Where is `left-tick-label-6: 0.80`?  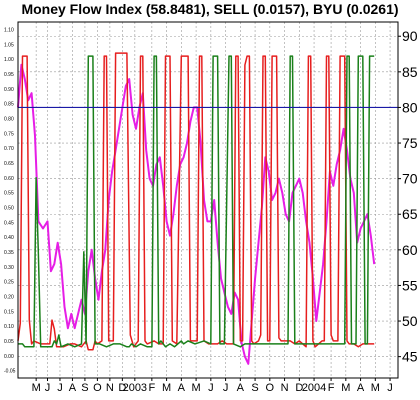
left-tick-label-6: 0.80 is located at coordinates (9, 119).